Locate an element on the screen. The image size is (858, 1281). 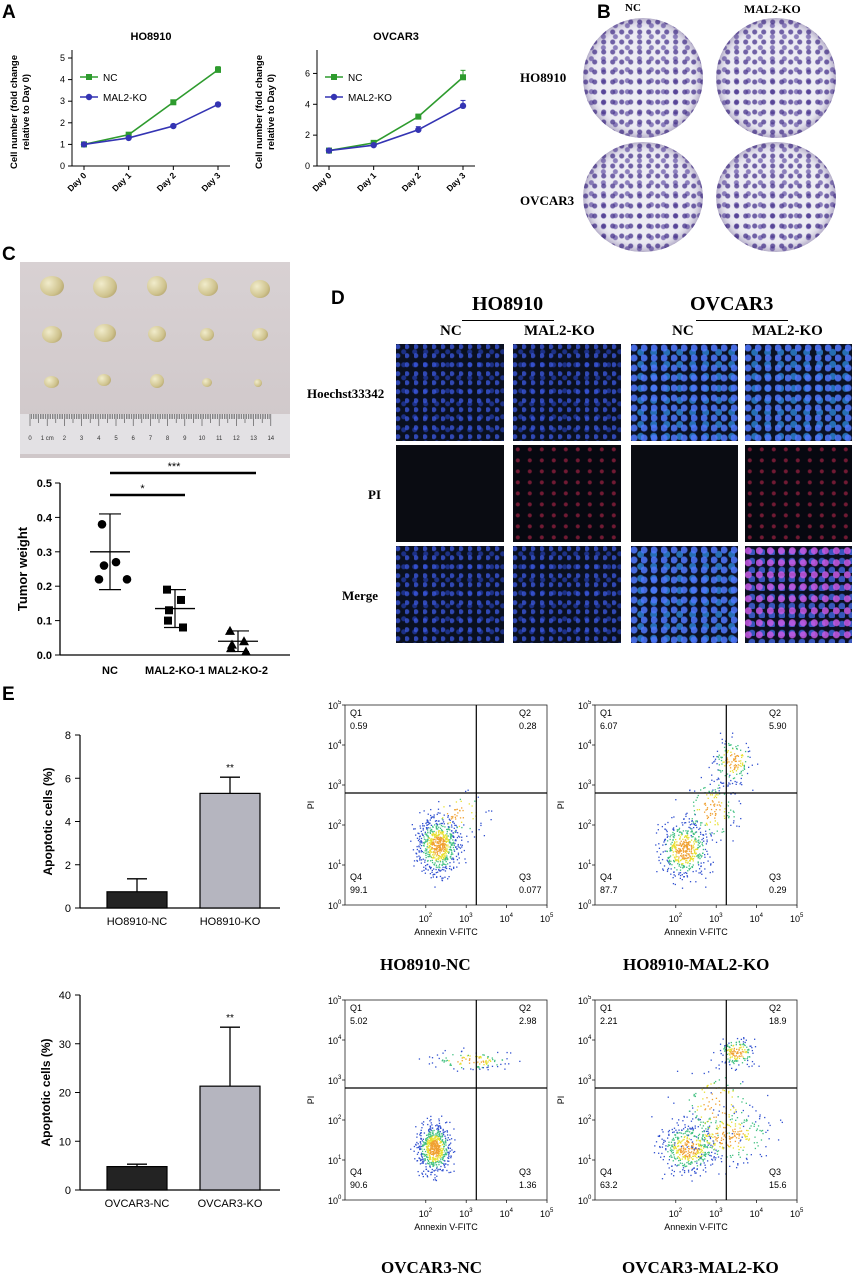
group-label-ovcar3: OVCAR3 is located at coordinates (732, 304).